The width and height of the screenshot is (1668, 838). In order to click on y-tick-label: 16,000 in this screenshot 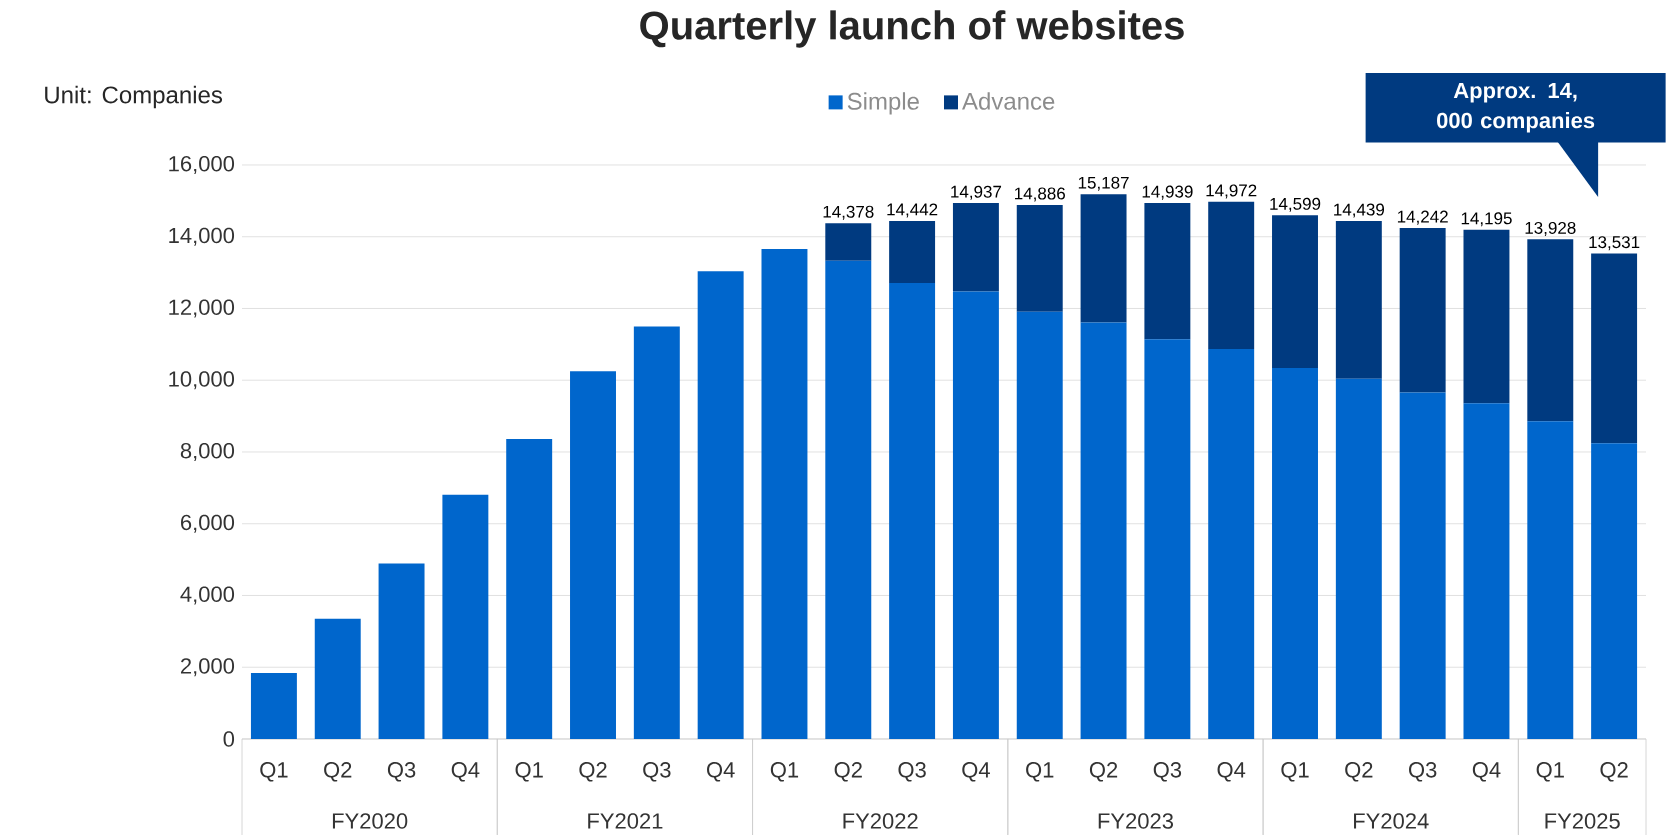, I will do `click(202, 165)`.